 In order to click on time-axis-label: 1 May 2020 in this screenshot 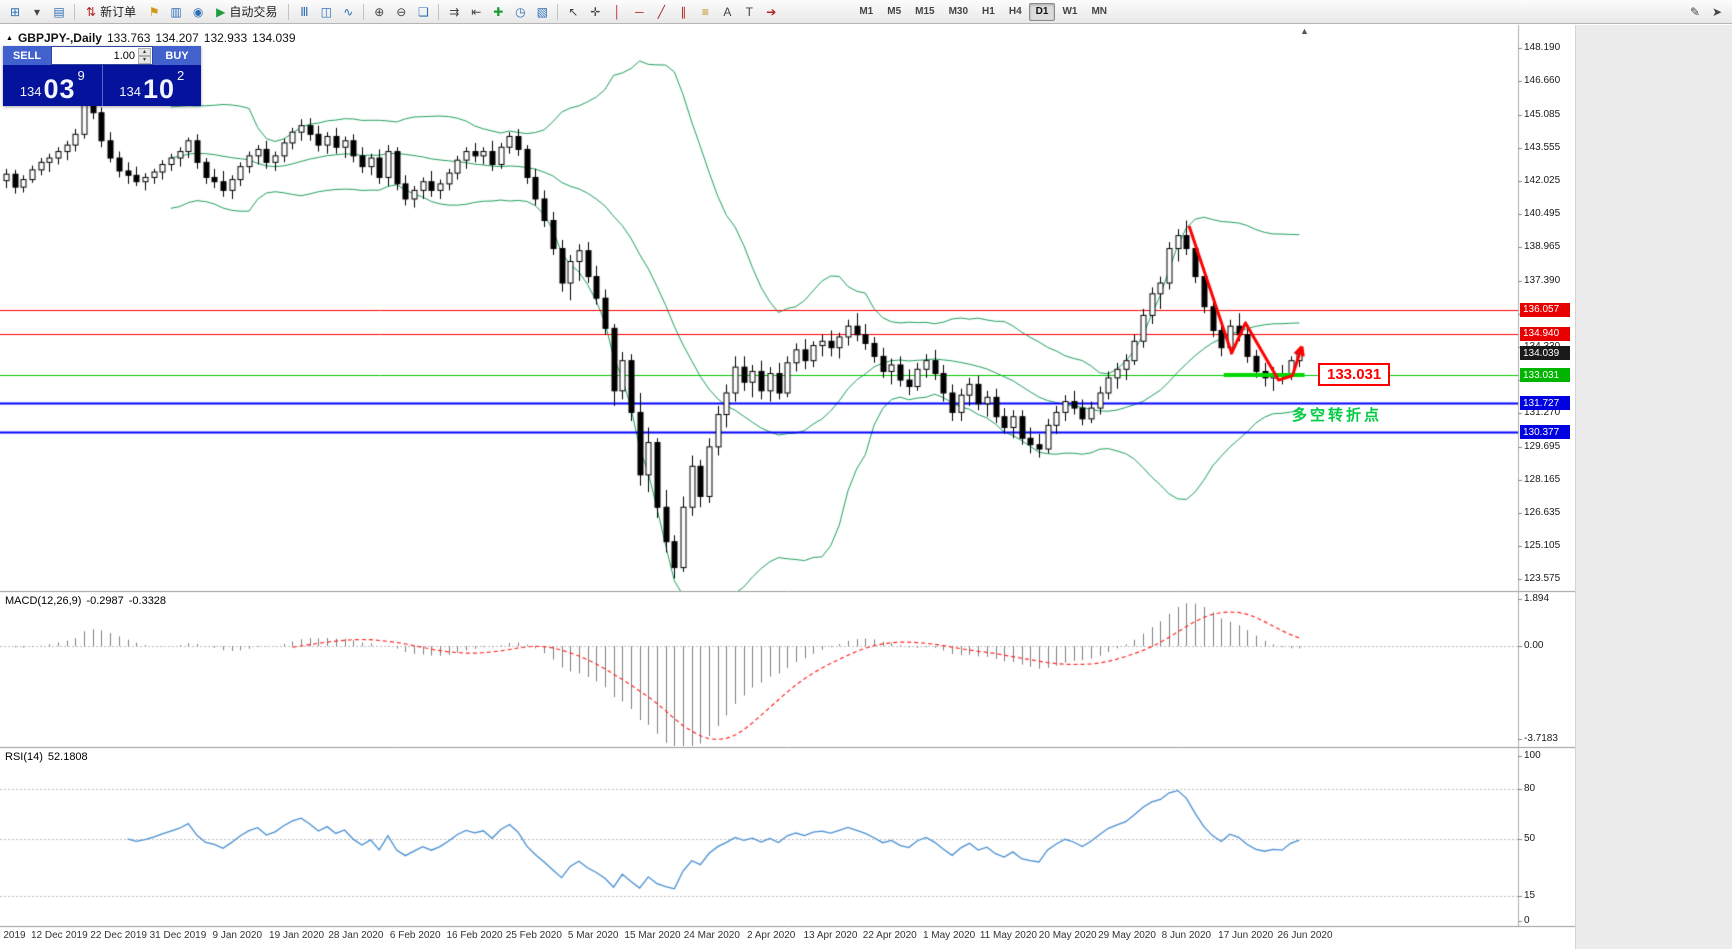, I will do `click(949, 935)`.